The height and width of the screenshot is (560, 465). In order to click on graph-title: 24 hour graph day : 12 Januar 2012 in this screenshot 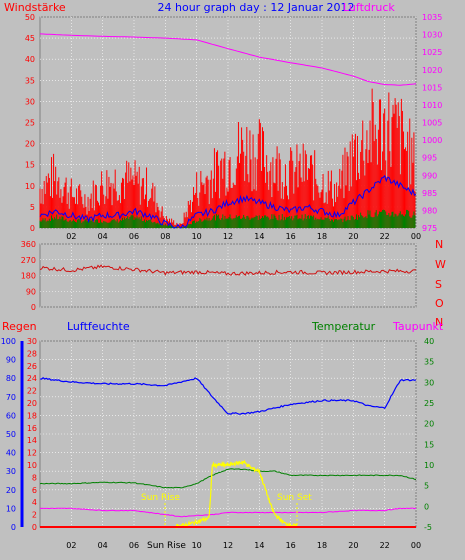, I will do `click(256, 7)`.